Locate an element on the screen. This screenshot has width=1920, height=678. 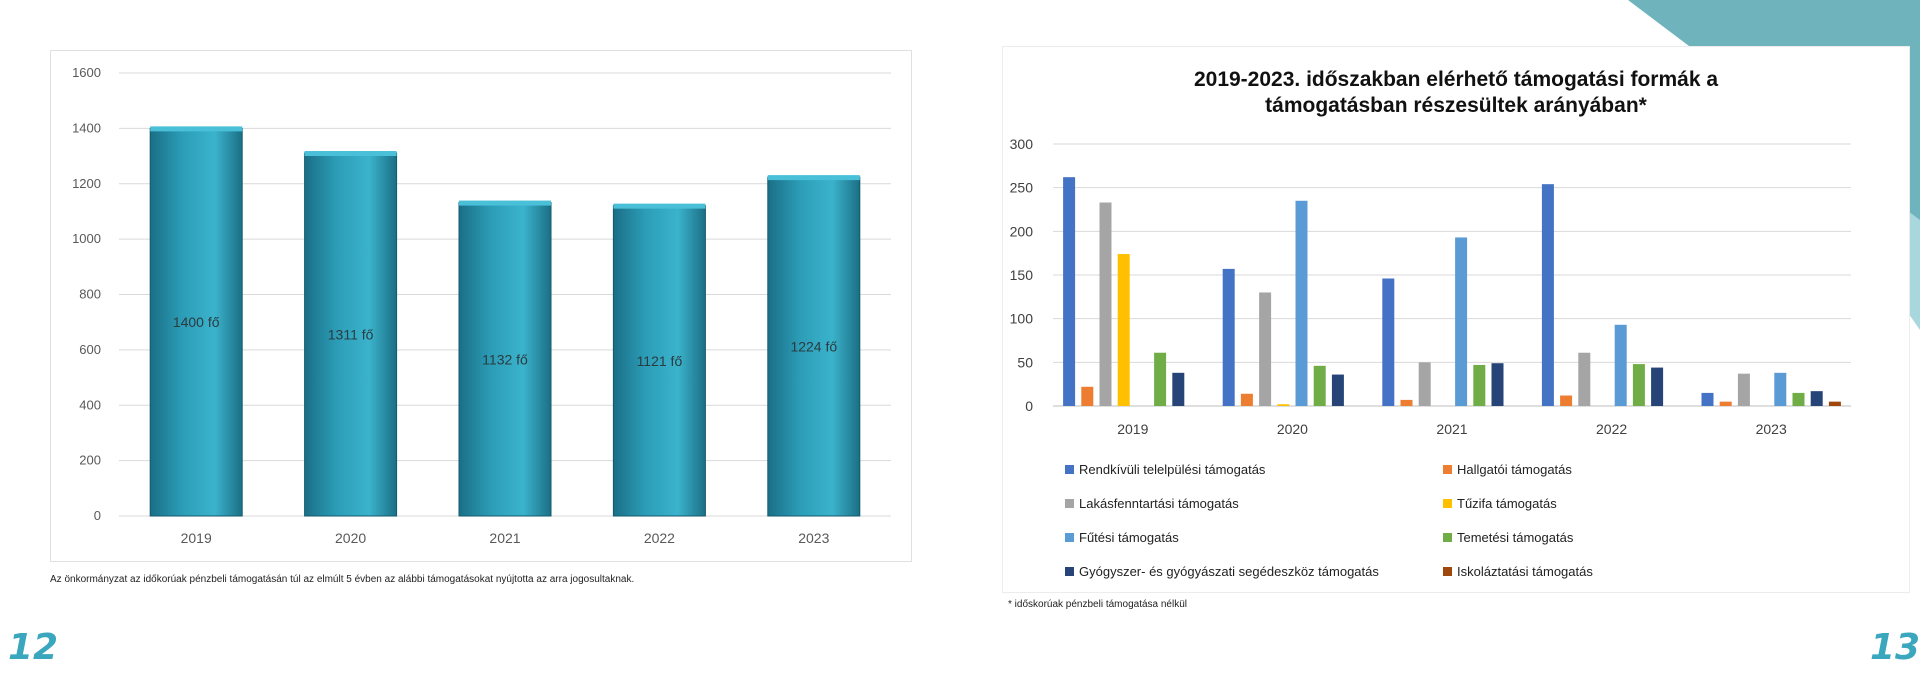
legend-label: Lakásfenntartási támogatás is located at coordinates (1159, 503).